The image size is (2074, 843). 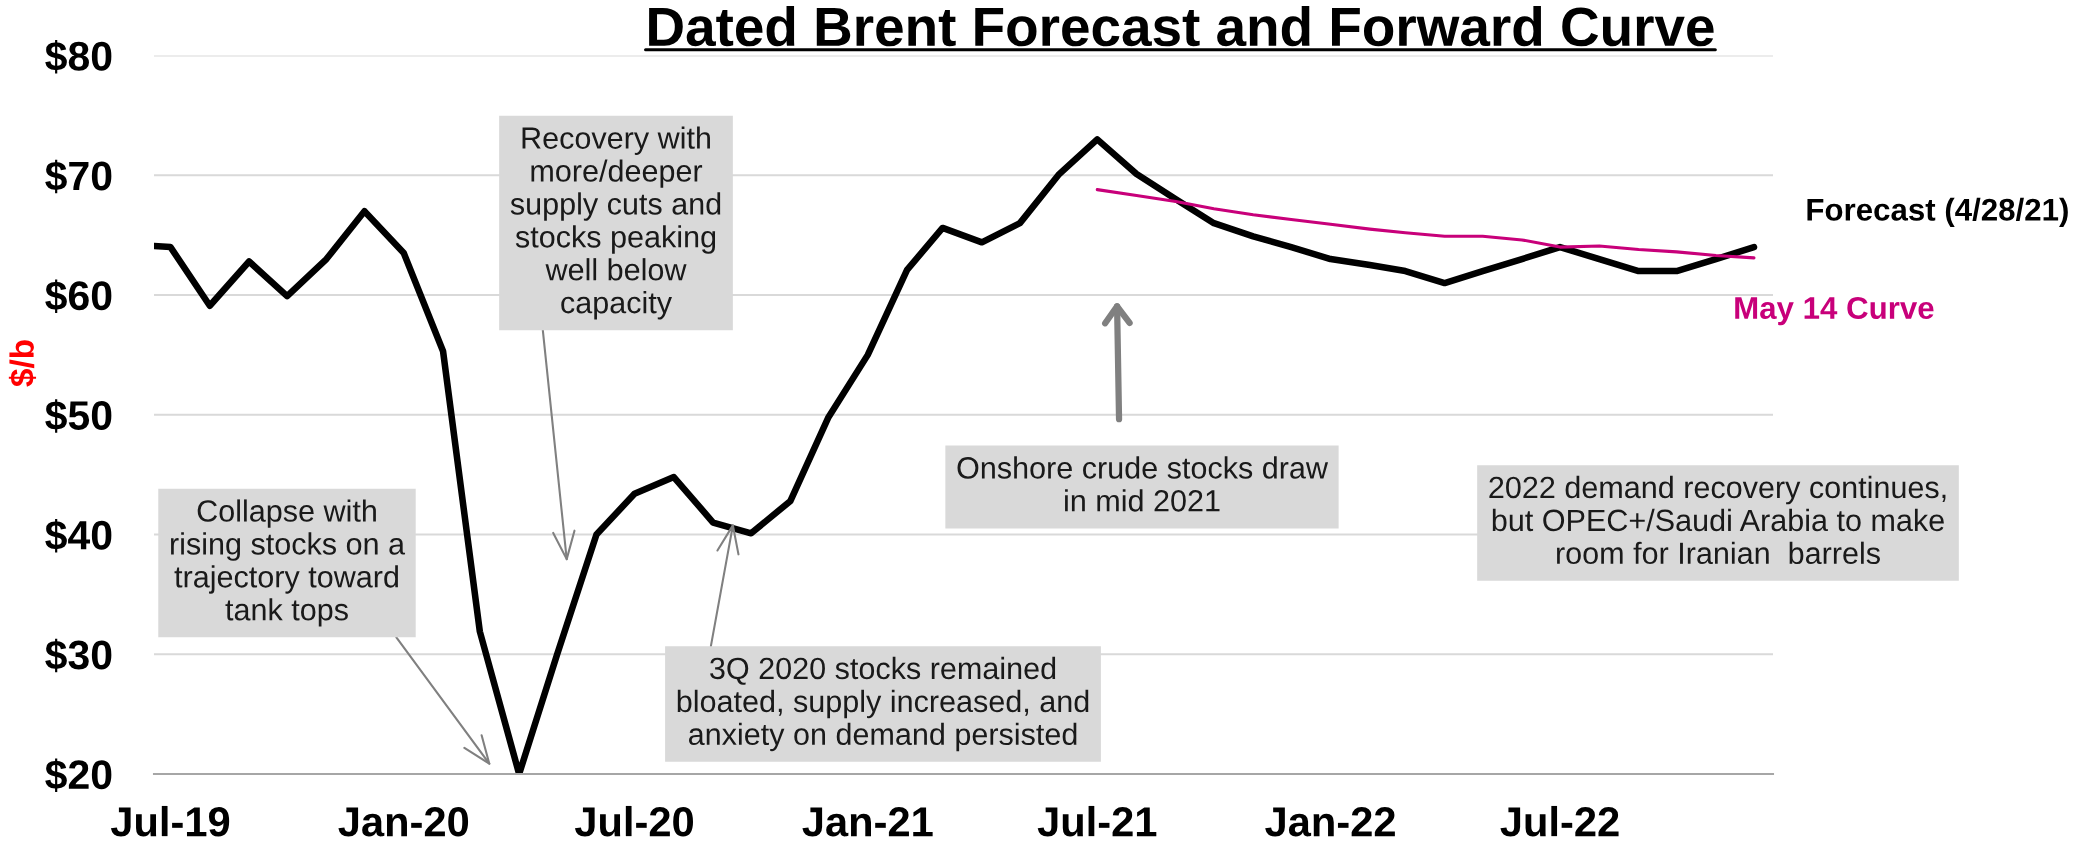 I want to click on y-tick-label: $40, so click(x=78, y=535).